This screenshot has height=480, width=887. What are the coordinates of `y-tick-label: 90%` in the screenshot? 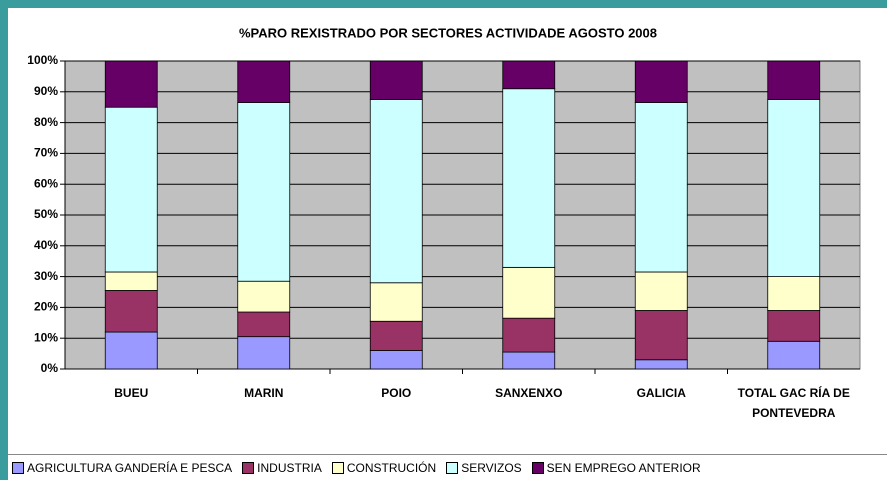 It's located at (46, 91).